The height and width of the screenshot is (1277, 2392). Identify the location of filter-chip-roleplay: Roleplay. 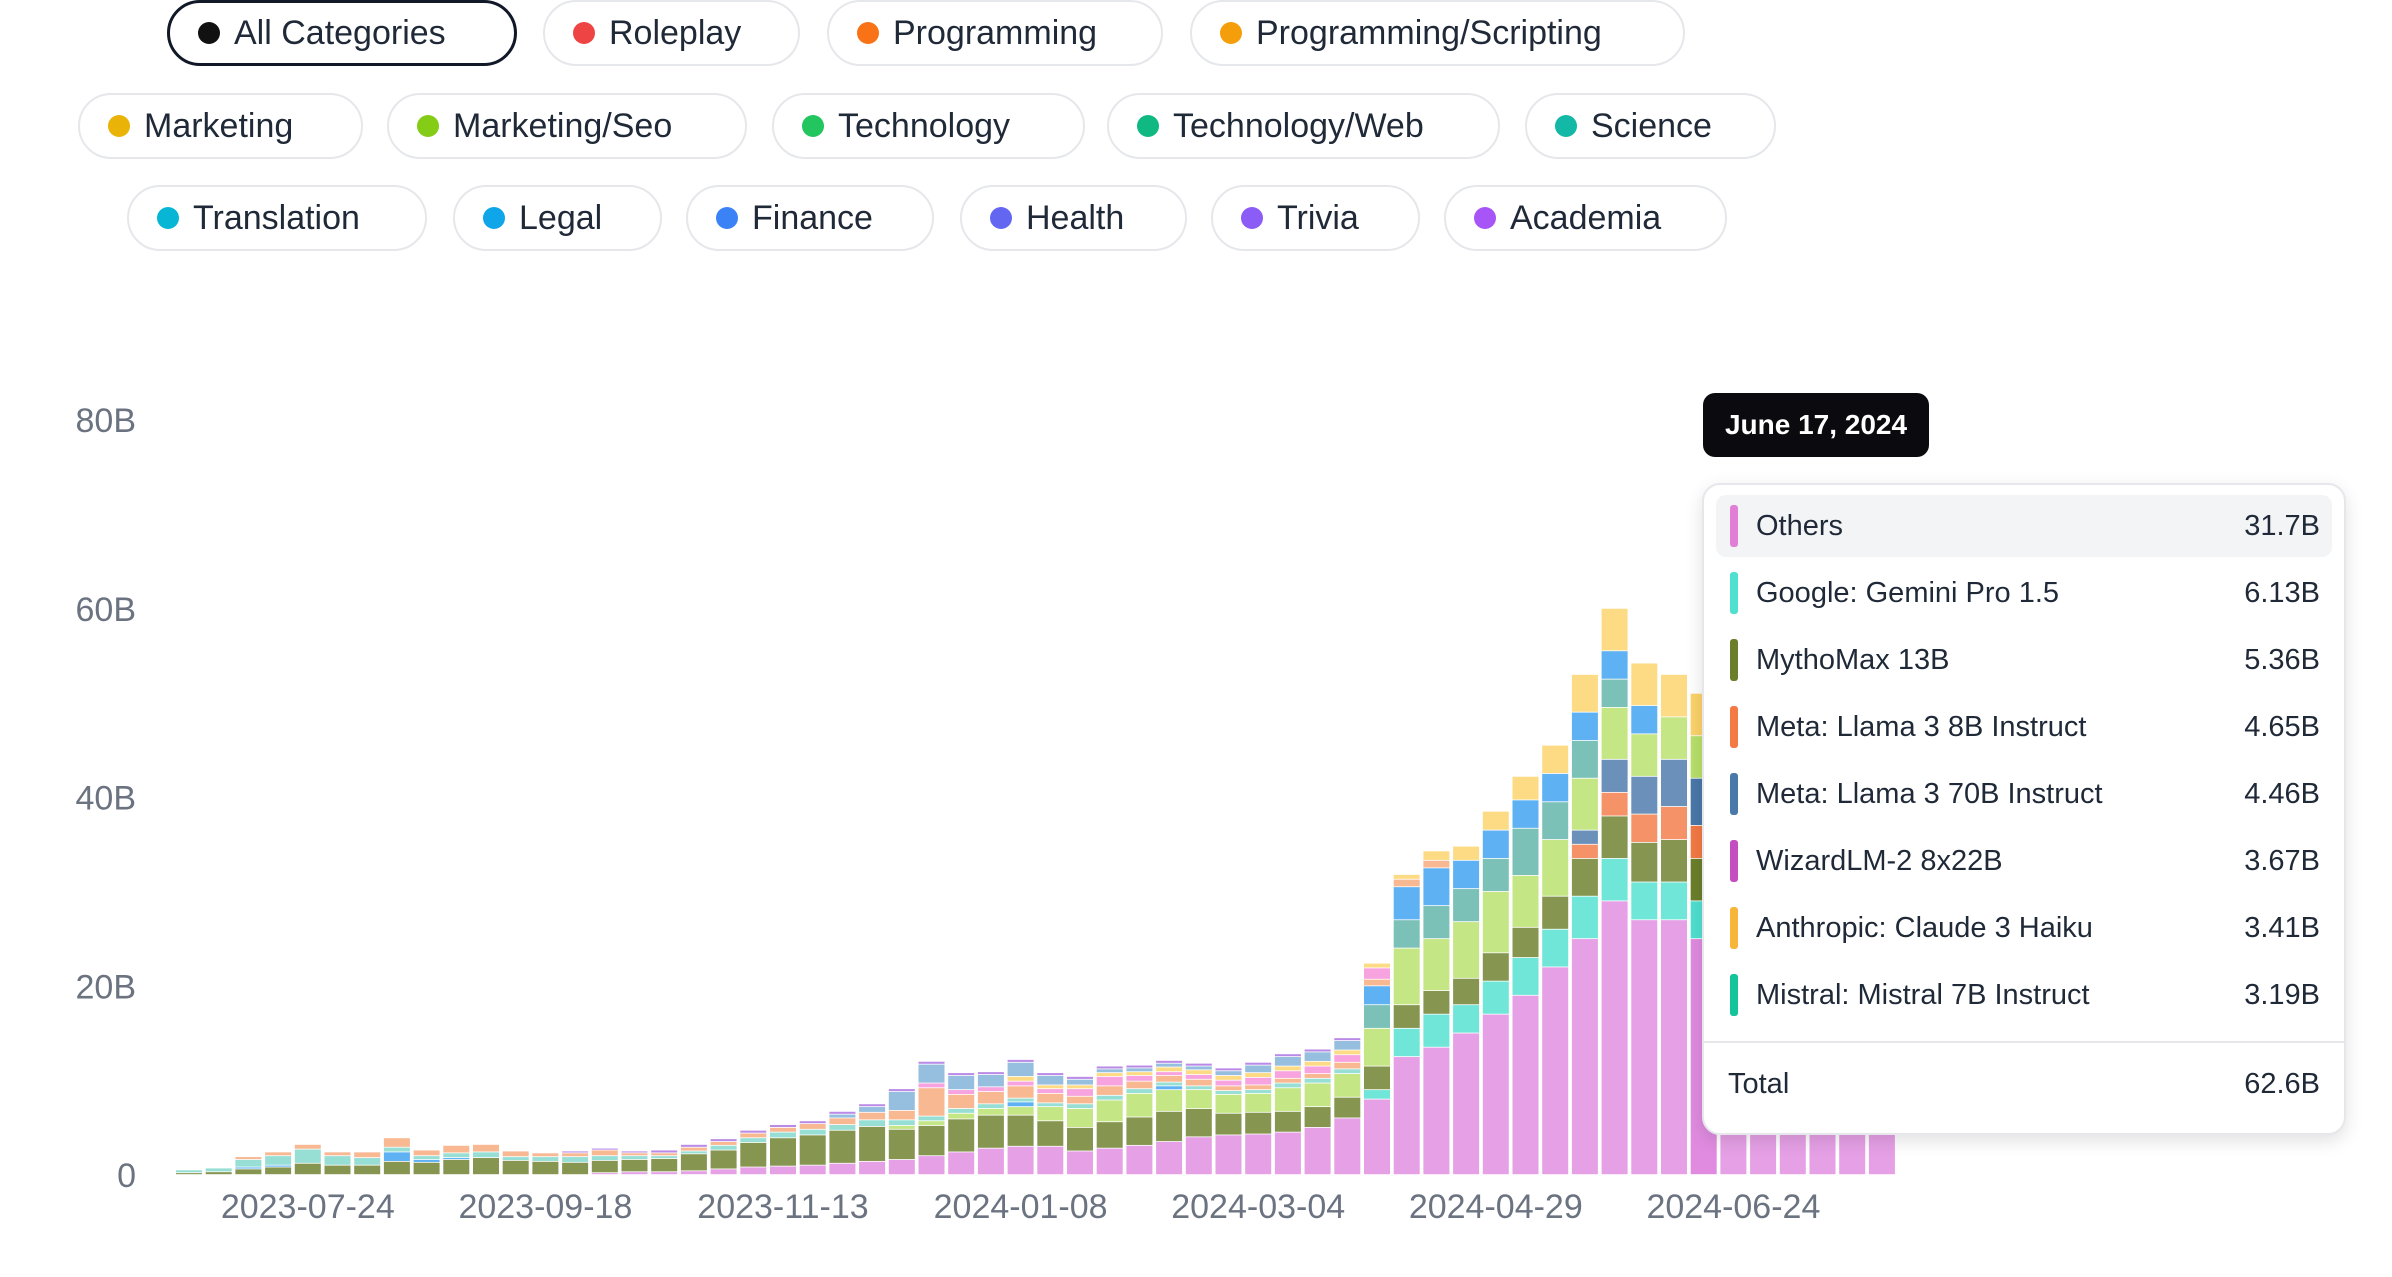
(671, 33).